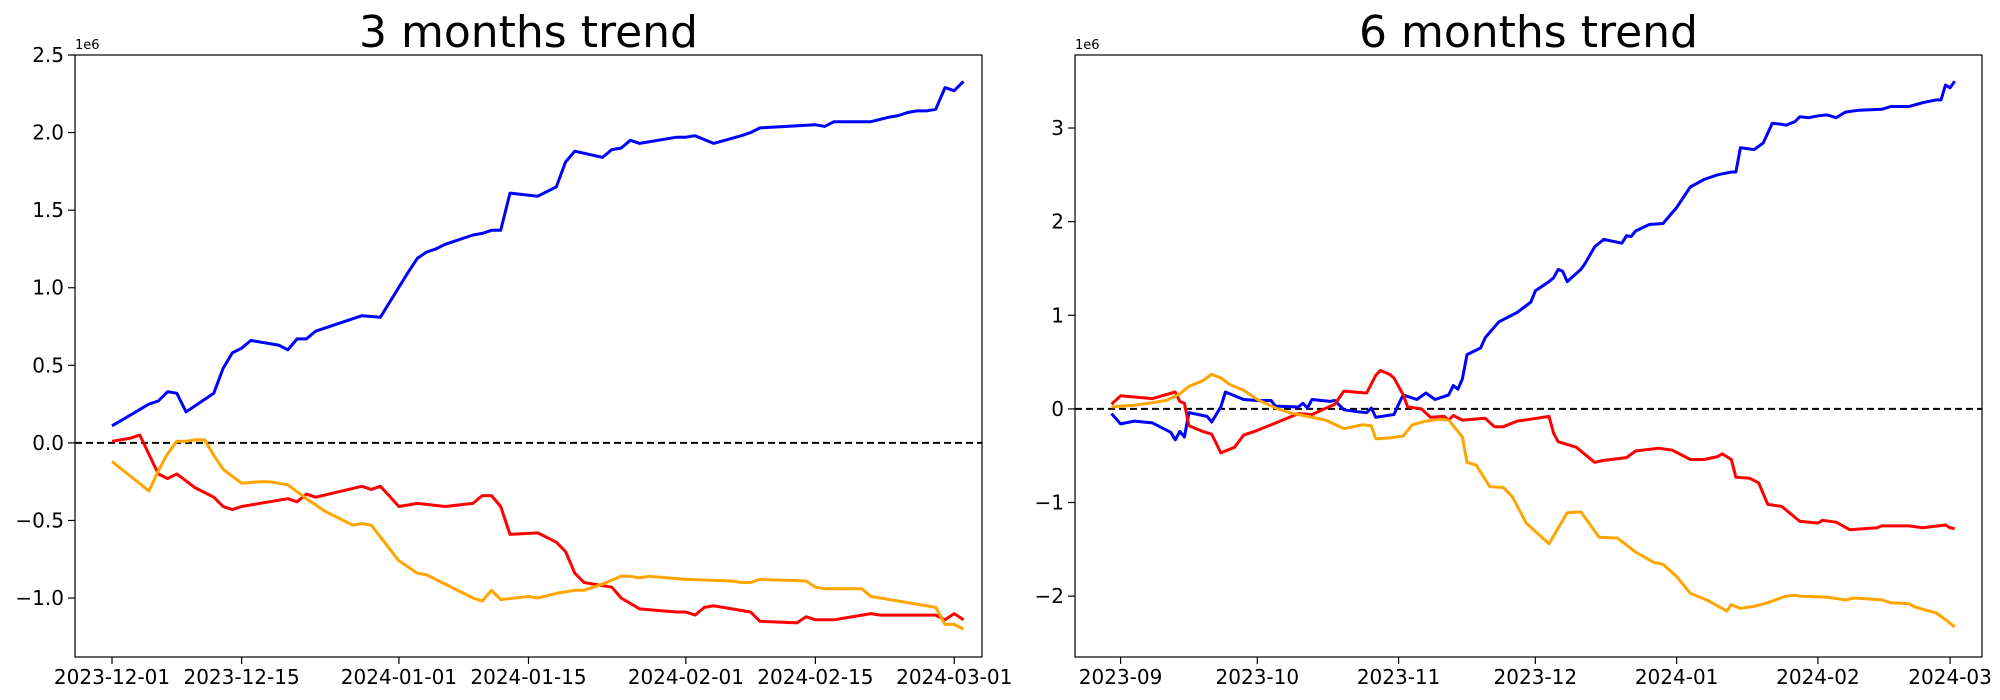  I want to click on y-tick-label: 2.0, so click(48, 133).